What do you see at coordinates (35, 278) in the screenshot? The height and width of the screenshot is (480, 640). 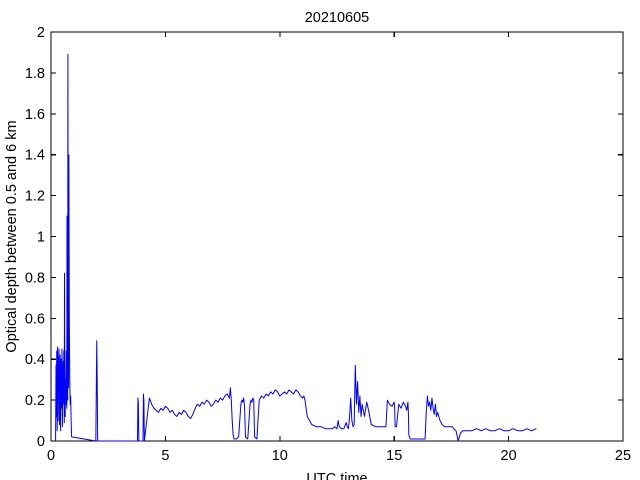 I see `y-tick-label-4: 0.8` at bounding box center [35, 278].